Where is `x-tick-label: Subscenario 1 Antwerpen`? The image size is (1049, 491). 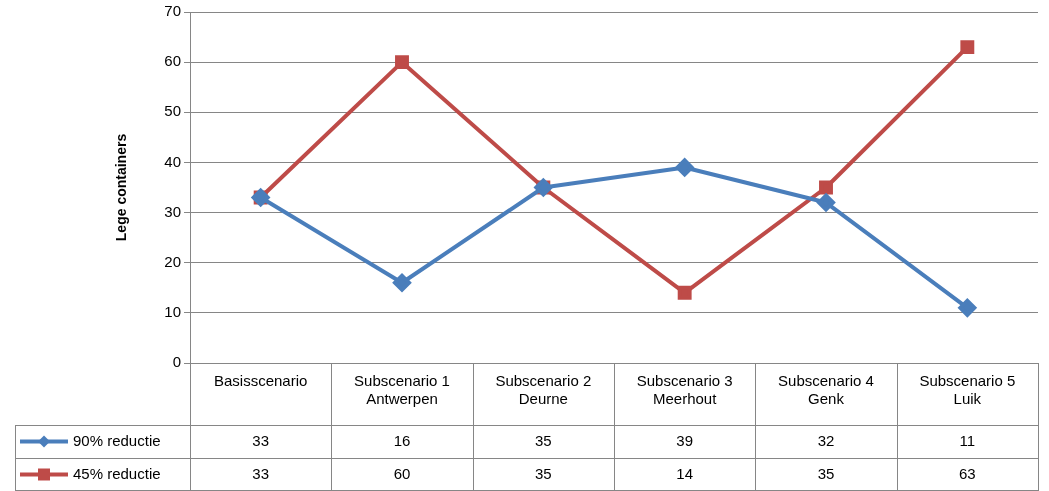 x-tick-label: Subscenario 1 Antwerpen is located at coordinates (402, 390).